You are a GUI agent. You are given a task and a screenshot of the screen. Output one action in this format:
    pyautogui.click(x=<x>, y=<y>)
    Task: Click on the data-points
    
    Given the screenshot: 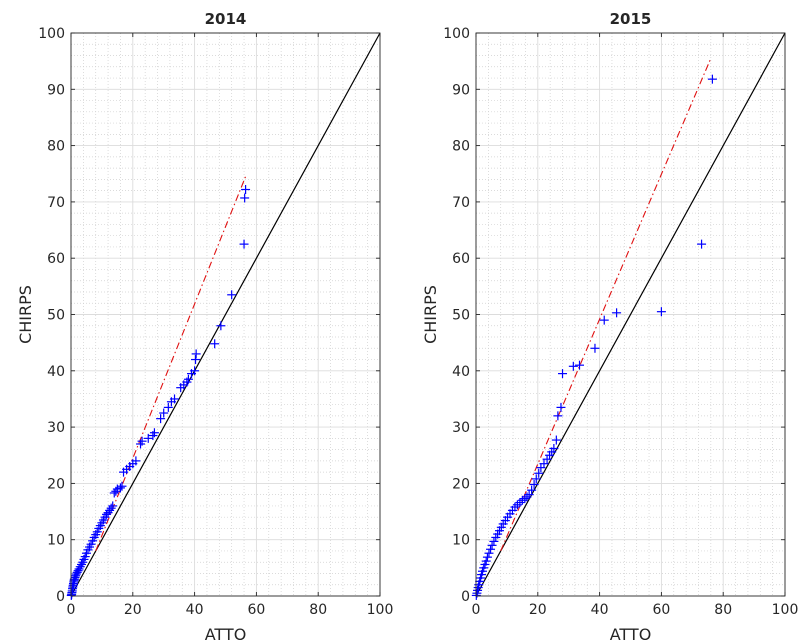 What is the action you would take?
    pyautogui.click(x=158, y=392)
    